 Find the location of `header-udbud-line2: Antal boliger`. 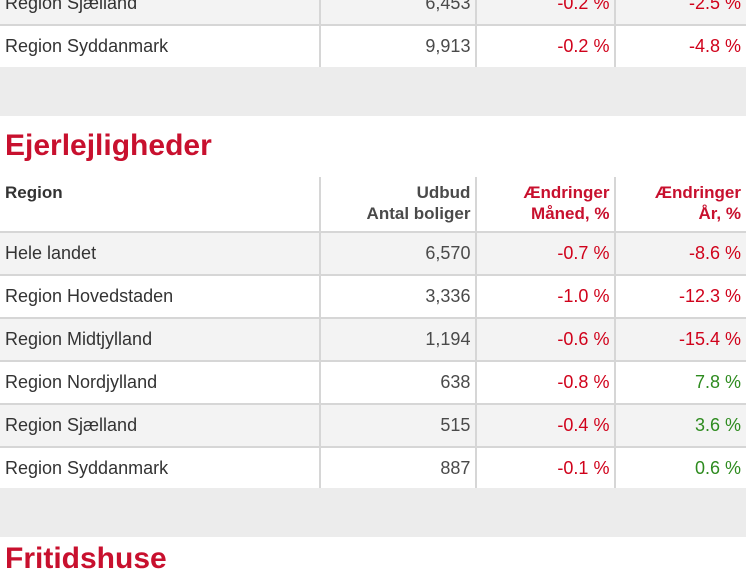

header-udbud-line2: Antal boliger is located at coordinates (418, 213).